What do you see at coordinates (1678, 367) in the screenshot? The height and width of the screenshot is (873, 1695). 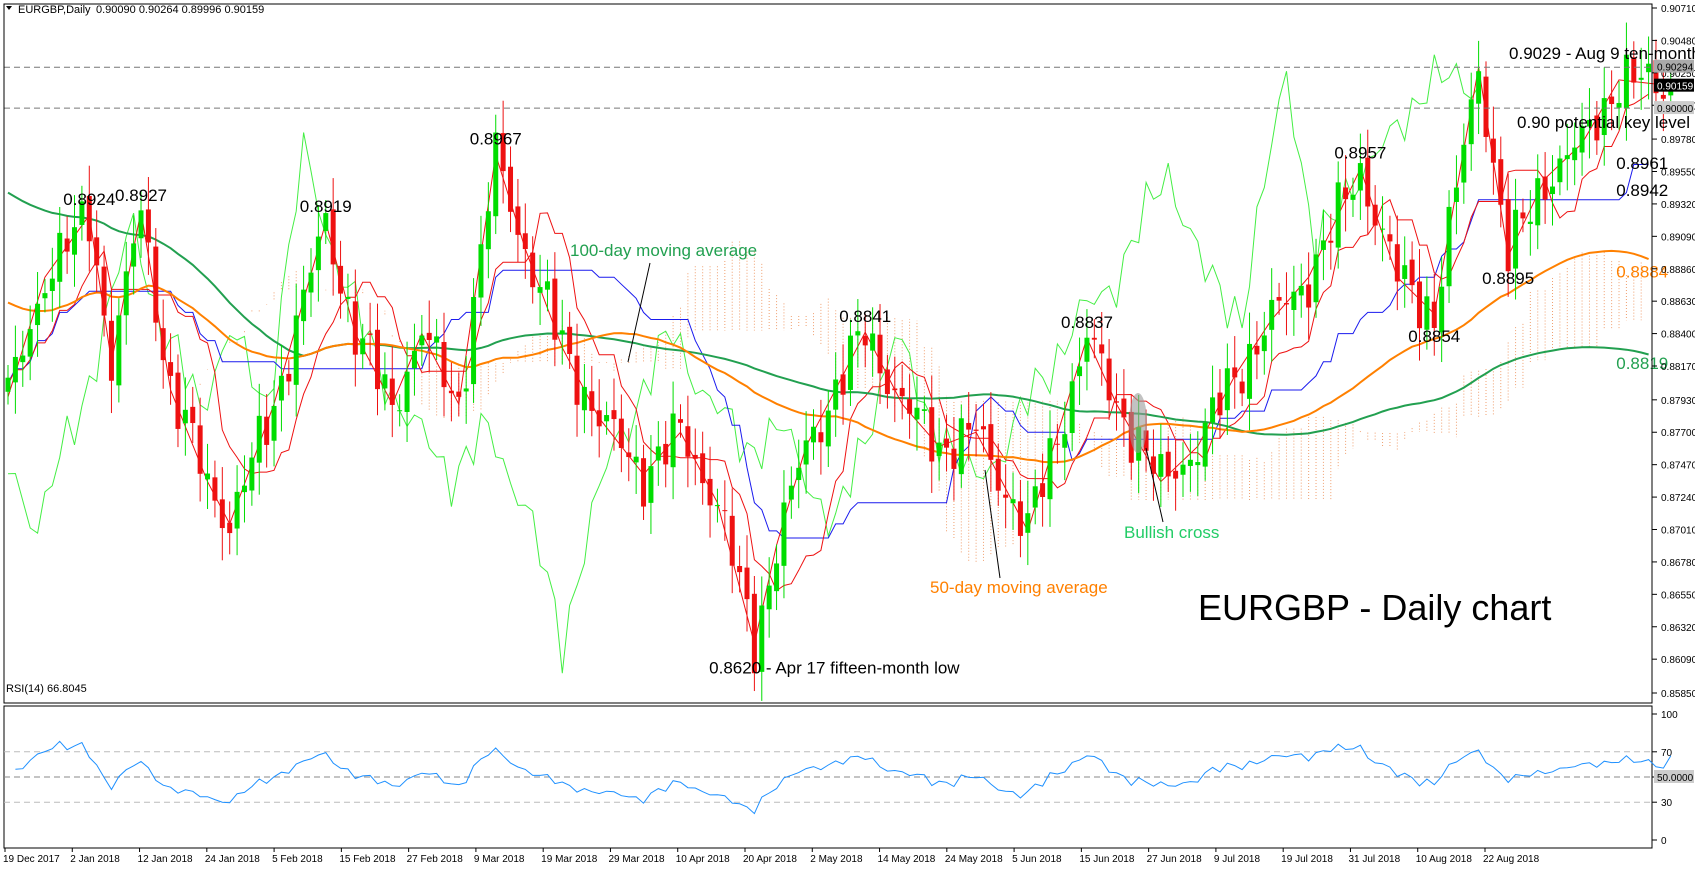 I see `price-tick-label: 0.88170` at bounding box center [1678, 367].